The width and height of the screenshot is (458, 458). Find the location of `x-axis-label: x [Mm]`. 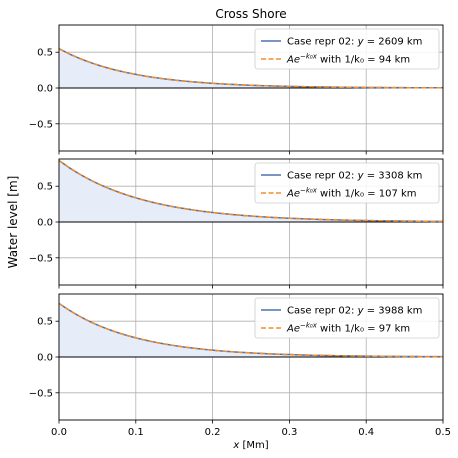

x-axis-label: x [Mm] is located at coordinates (250, 445).